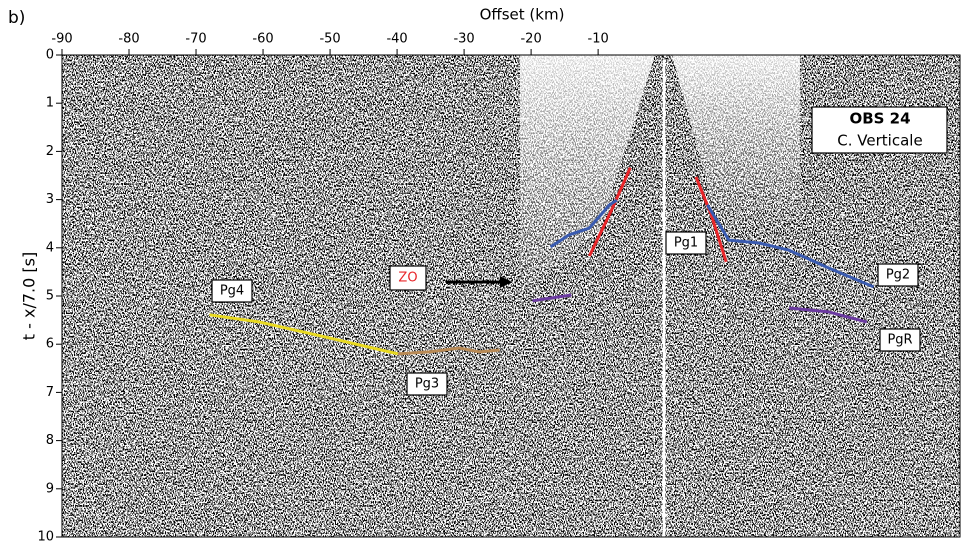  Describe the element at coordinates (262, 39) in the screenshot. I see `x-tick-label: -60` at that location.